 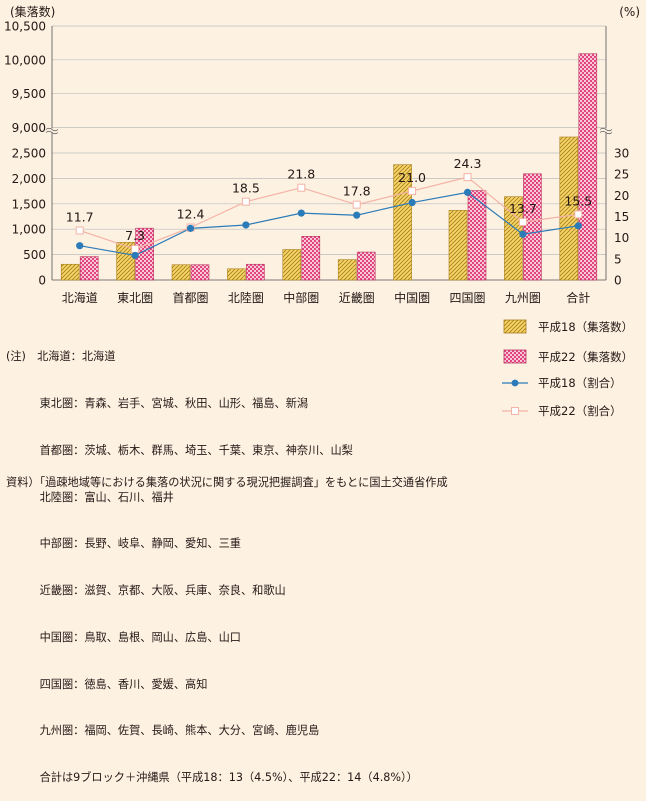 I want to click on y-left-tick-label: 2,500, so click(x=29, y=154).